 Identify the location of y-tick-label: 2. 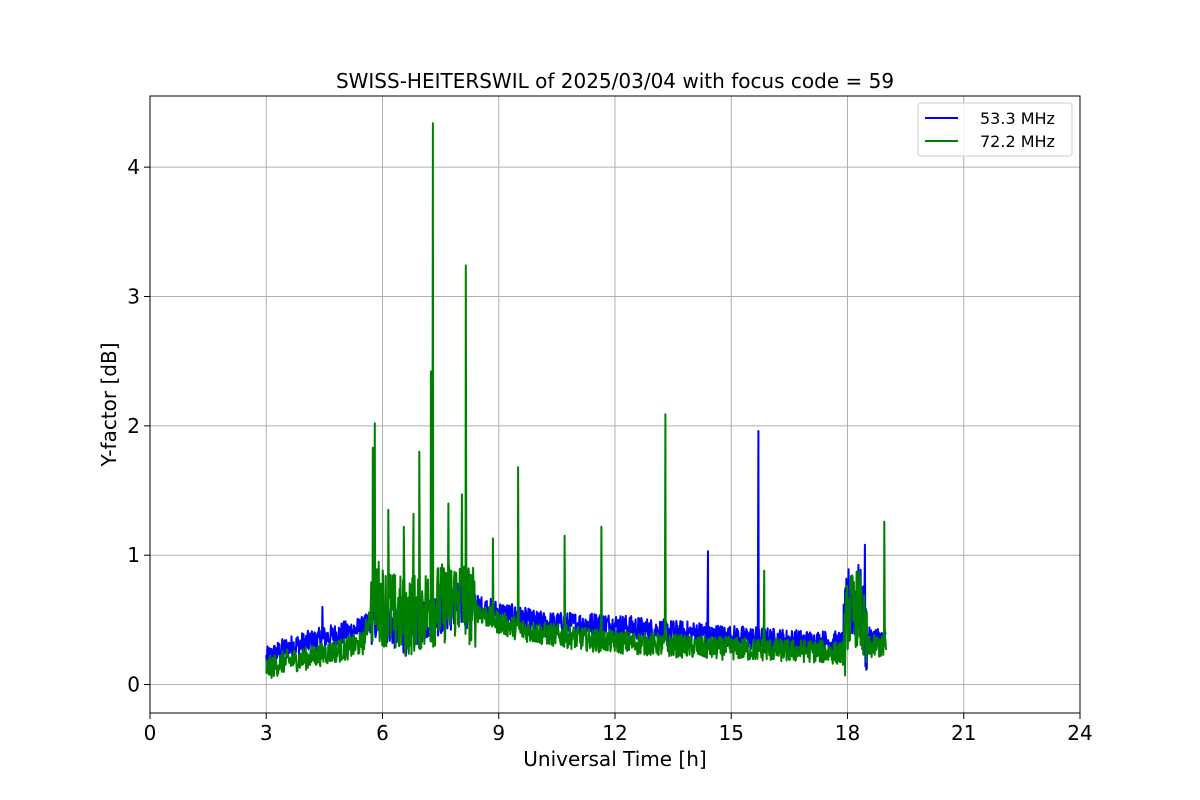
(133, 426).